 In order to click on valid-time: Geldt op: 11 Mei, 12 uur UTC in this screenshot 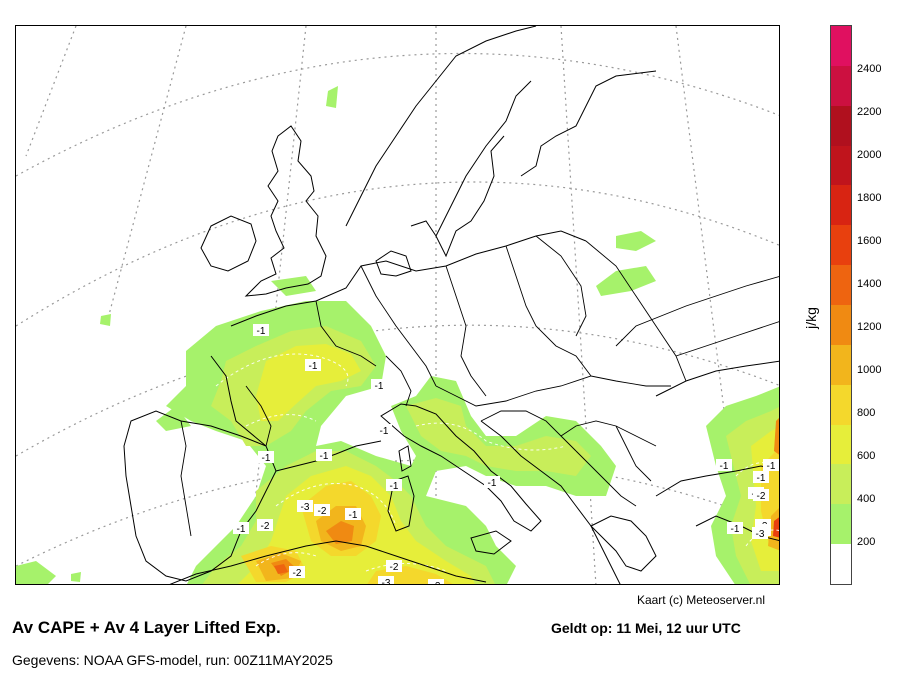, I will do `click(646, 628)`.